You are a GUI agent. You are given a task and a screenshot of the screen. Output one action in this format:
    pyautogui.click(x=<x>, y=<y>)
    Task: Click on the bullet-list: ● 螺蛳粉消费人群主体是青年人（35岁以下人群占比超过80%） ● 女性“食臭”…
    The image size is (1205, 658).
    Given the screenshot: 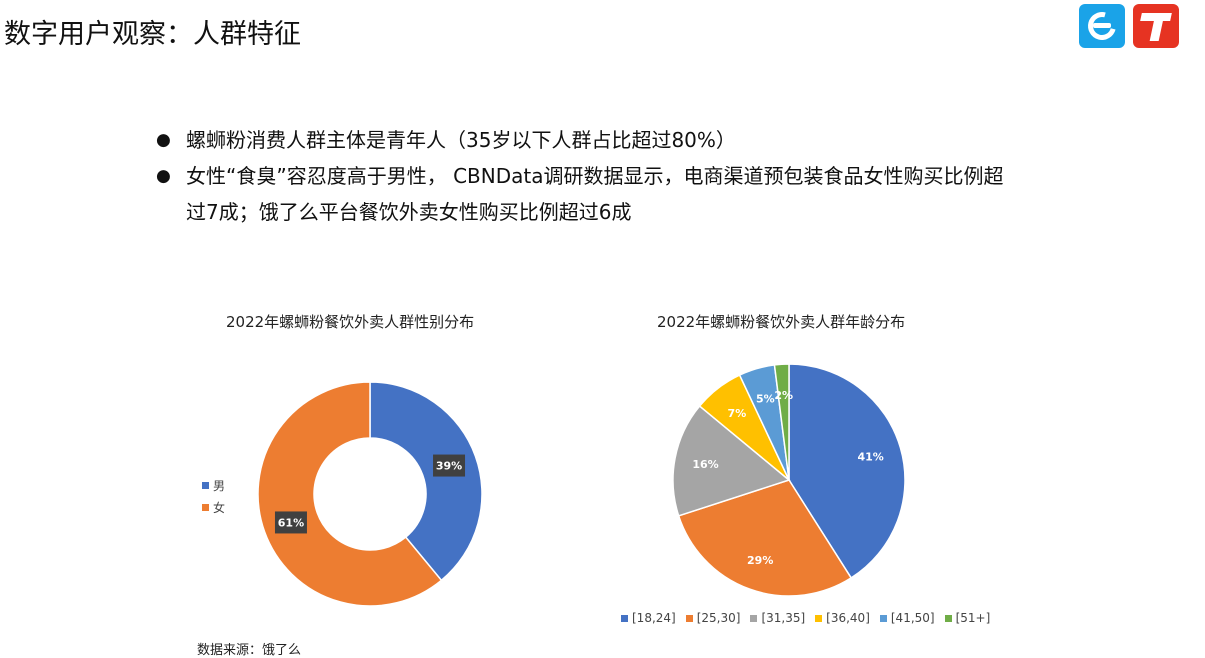 What is the action you would take?
    pyautogui.click(x=606, y=176)
    